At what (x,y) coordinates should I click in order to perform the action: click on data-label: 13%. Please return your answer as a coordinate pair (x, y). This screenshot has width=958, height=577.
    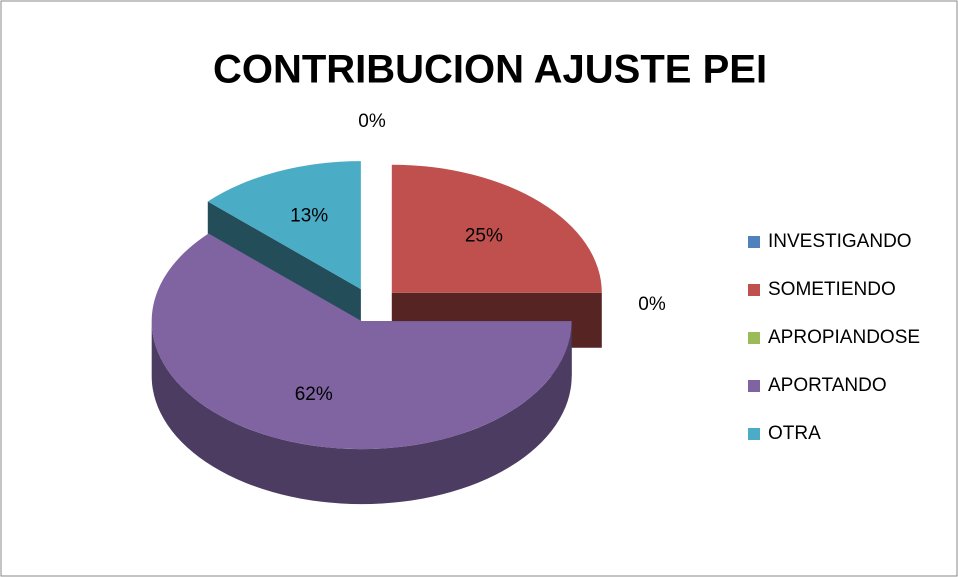
    Looking at the image, I should click on (309, 215).